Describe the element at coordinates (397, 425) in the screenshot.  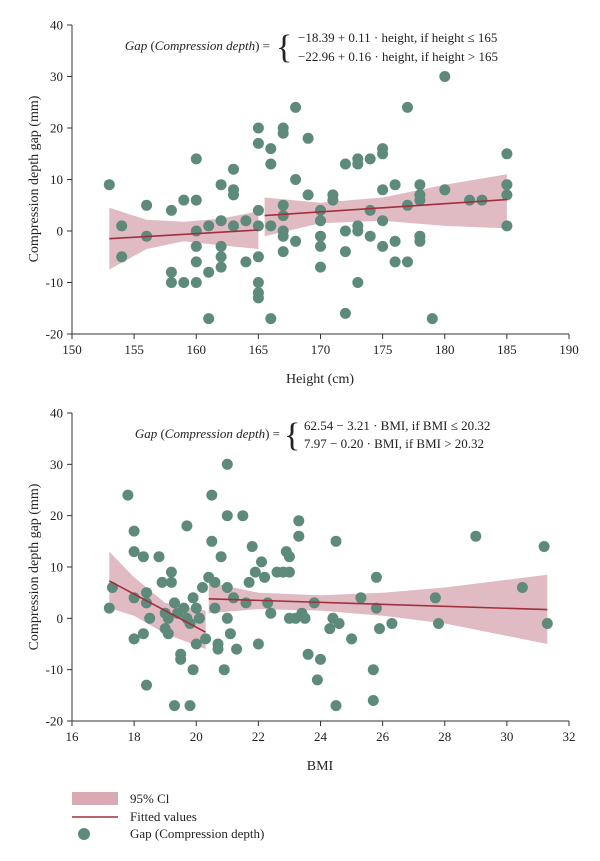
I see `bmi-equation-line1: 62.54 − 3.21 · BMI, if BMI ≤ 20.32` at that location.